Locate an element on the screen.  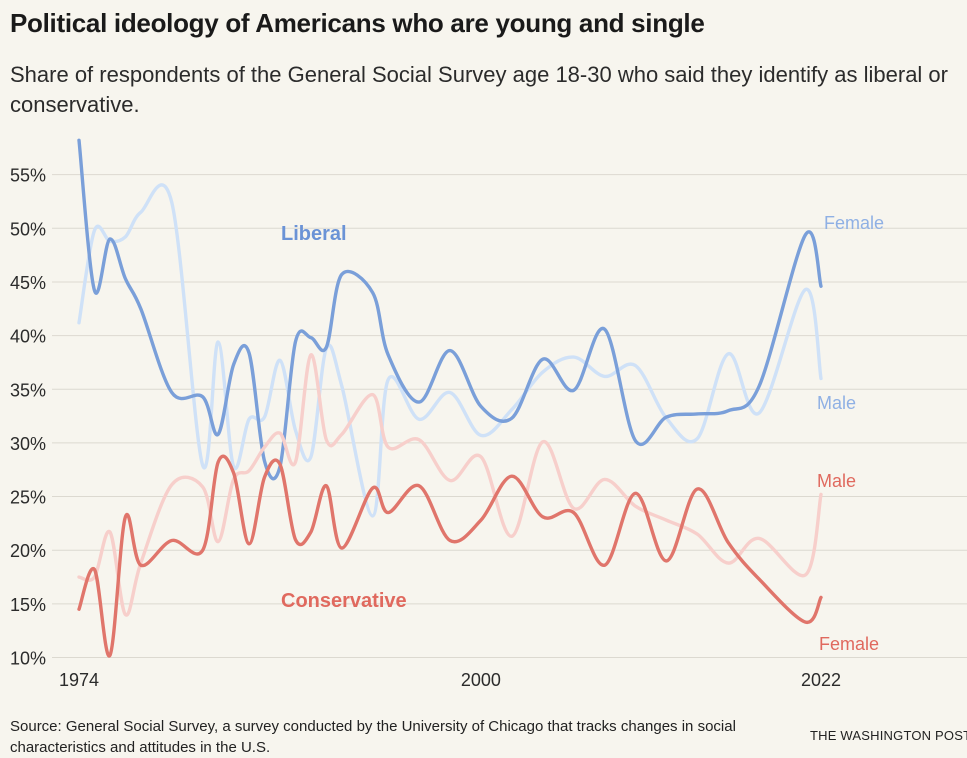
y-tick-label: 15% is located at coordinates (28, 605).